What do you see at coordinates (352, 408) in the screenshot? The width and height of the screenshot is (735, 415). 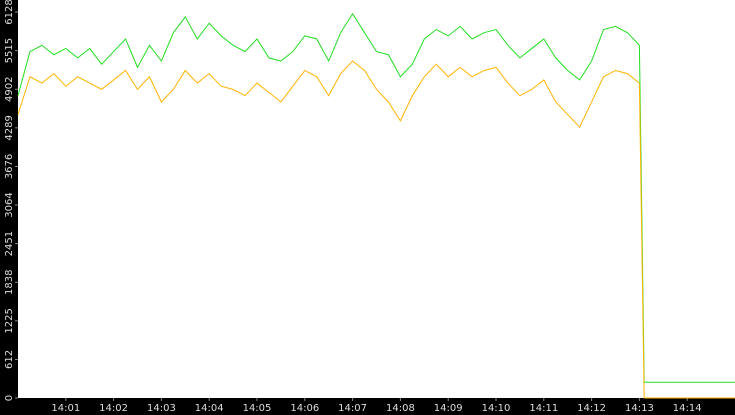 I see `x-tick-label: 14:07` at bounding box center [352, 408].